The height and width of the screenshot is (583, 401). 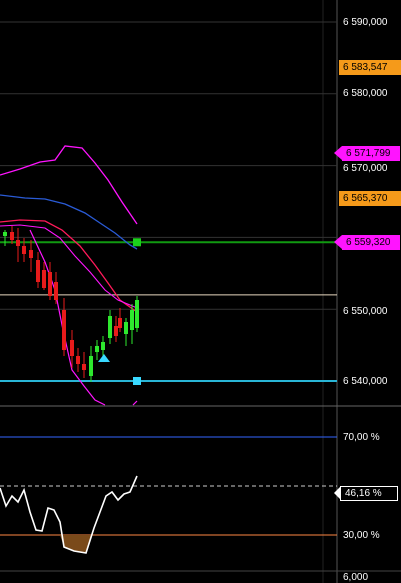 I want to click on price-axis-label: 6 580,000, so click(x=365, y=93).